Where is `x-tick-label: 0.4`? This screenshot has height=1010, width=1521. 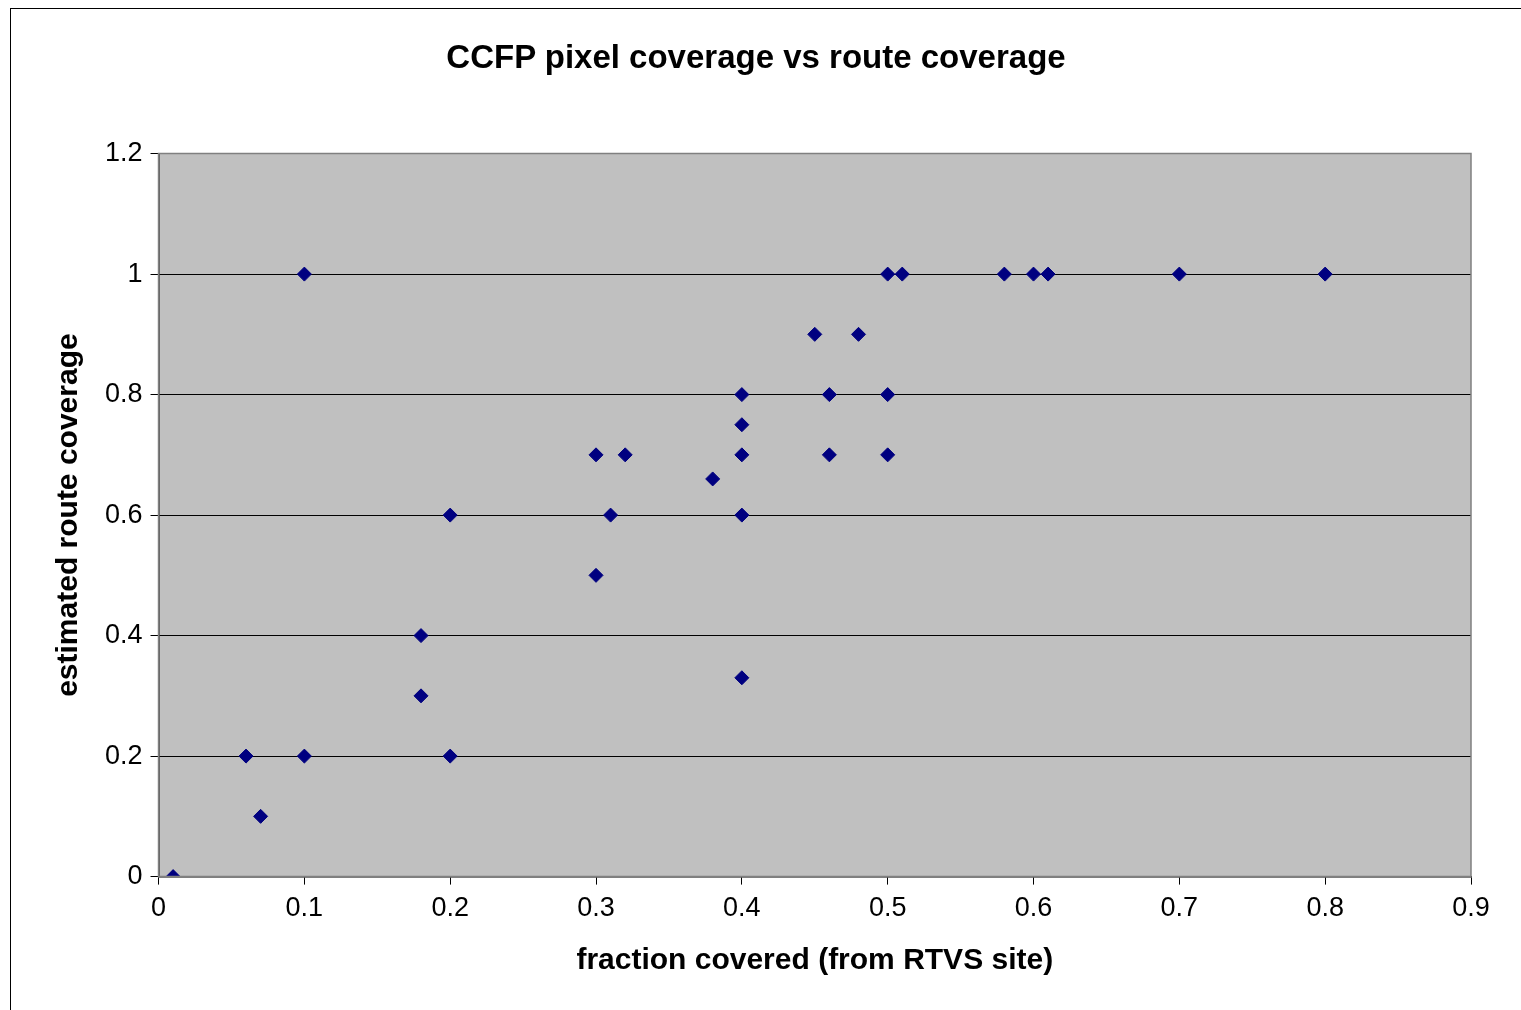
x-tick-label: 0.4 is located at coordinates (742, 907).